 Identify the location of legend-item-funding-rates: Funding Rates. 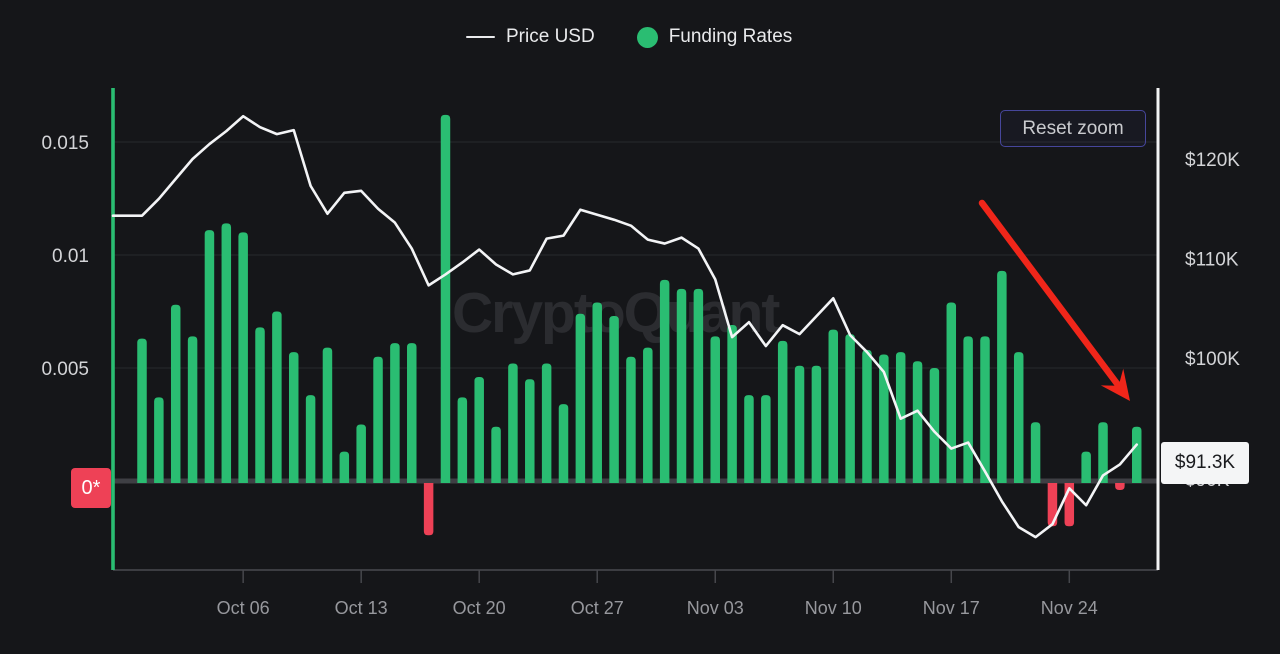
(714, 37).